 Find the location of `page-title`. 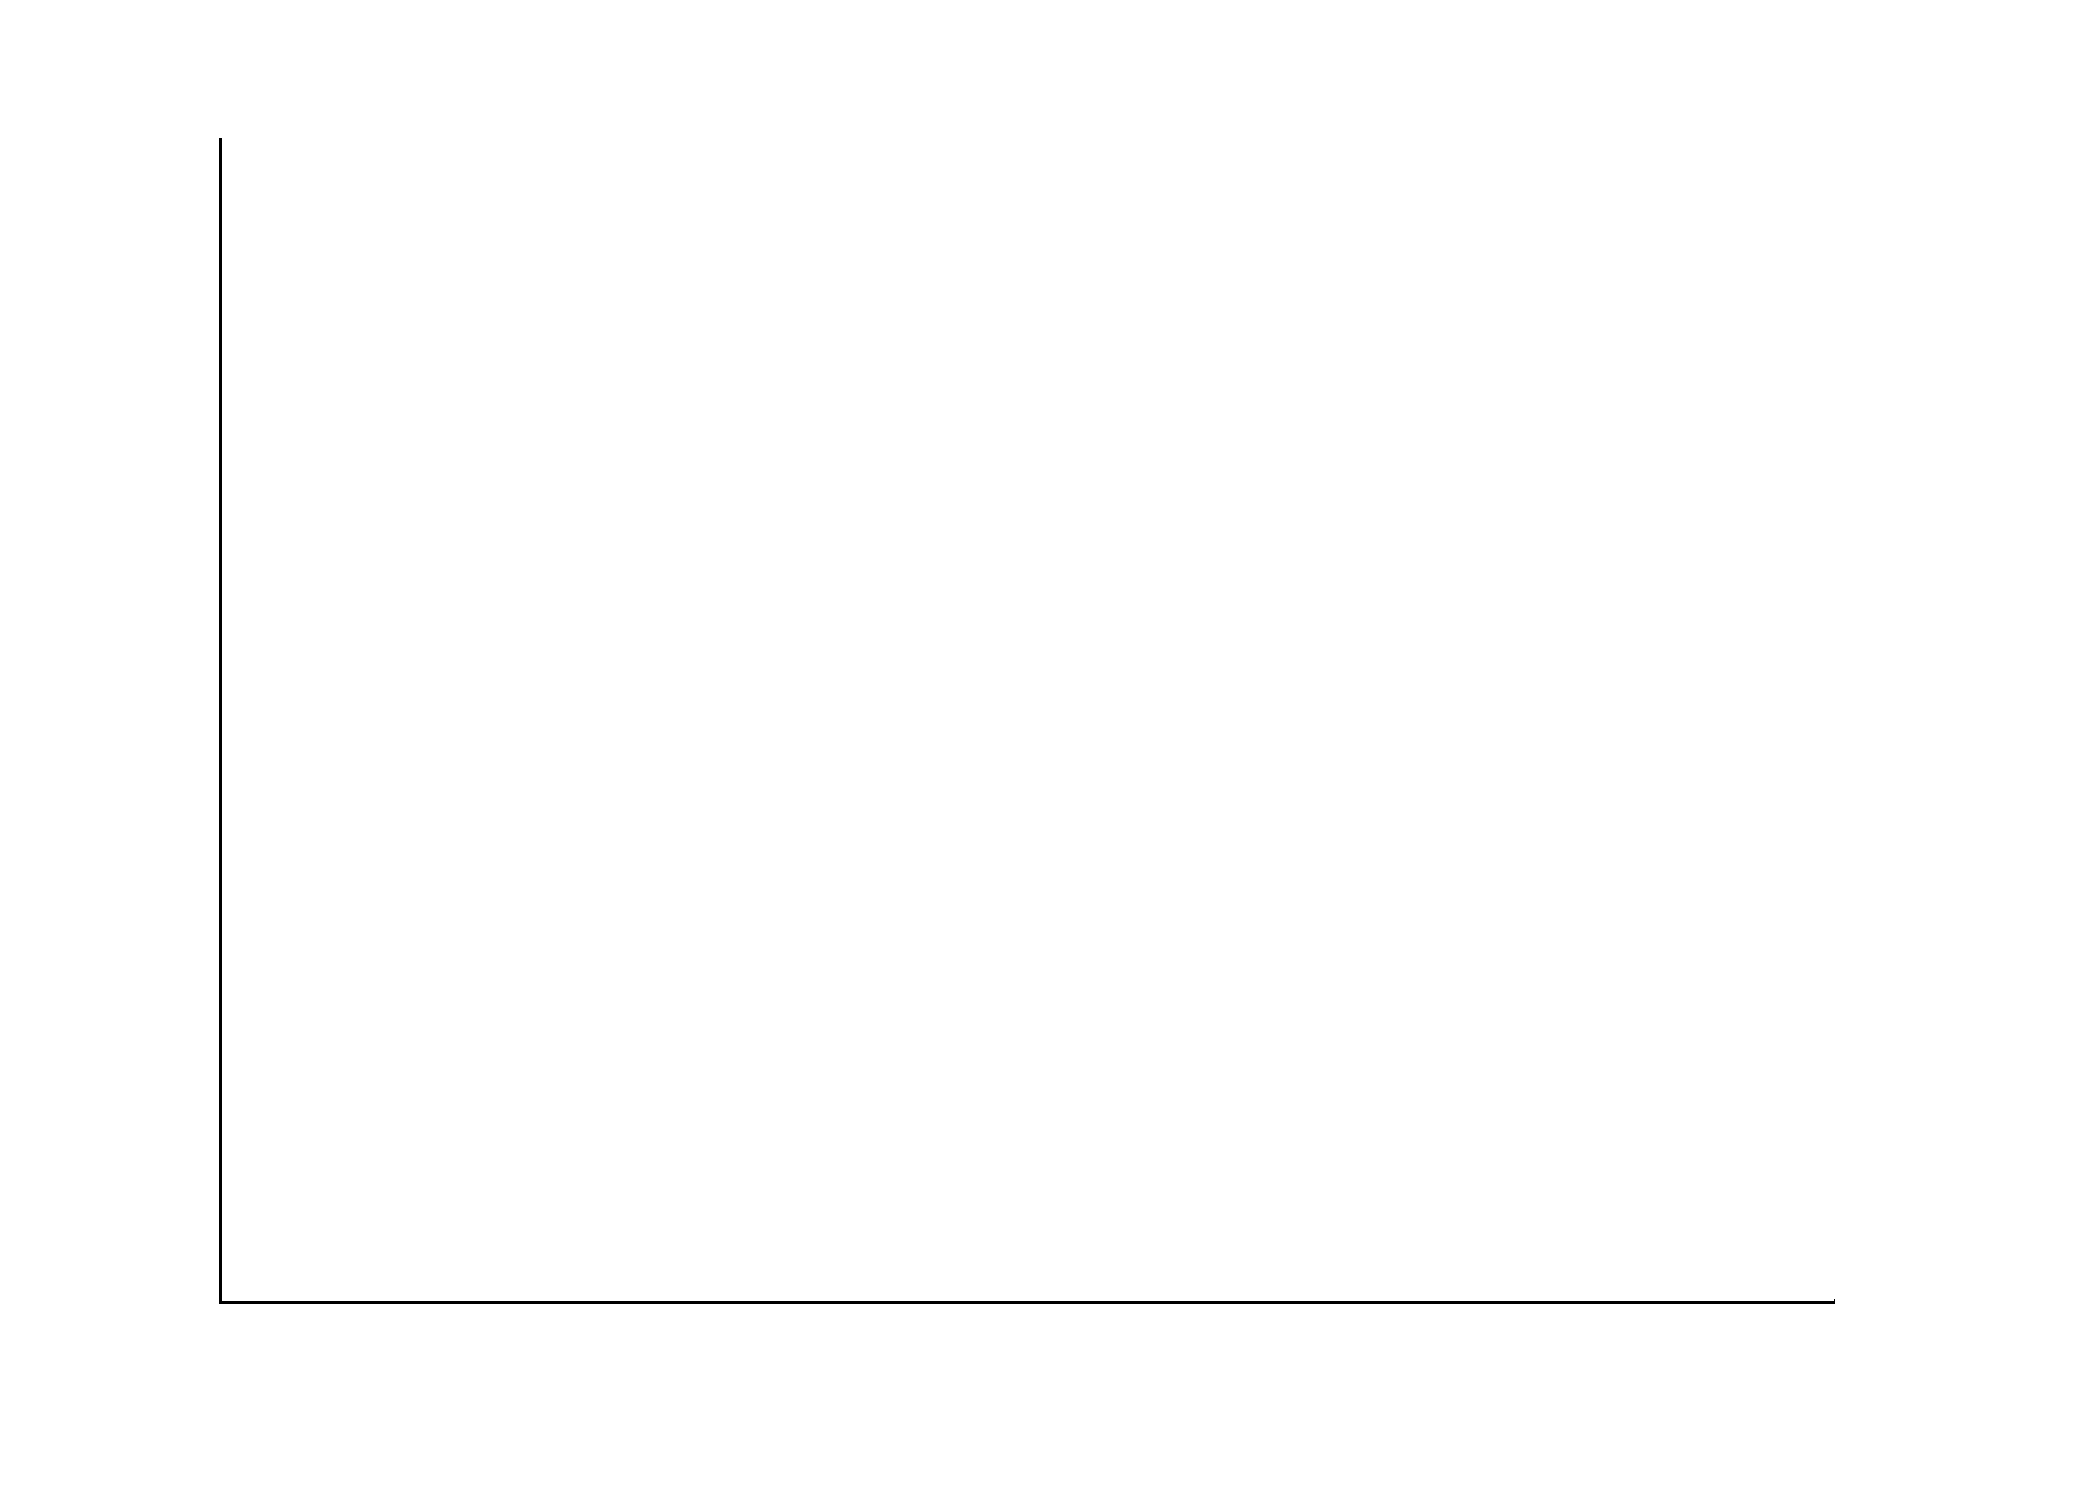

page-title is located at coordinates (1030, 53).